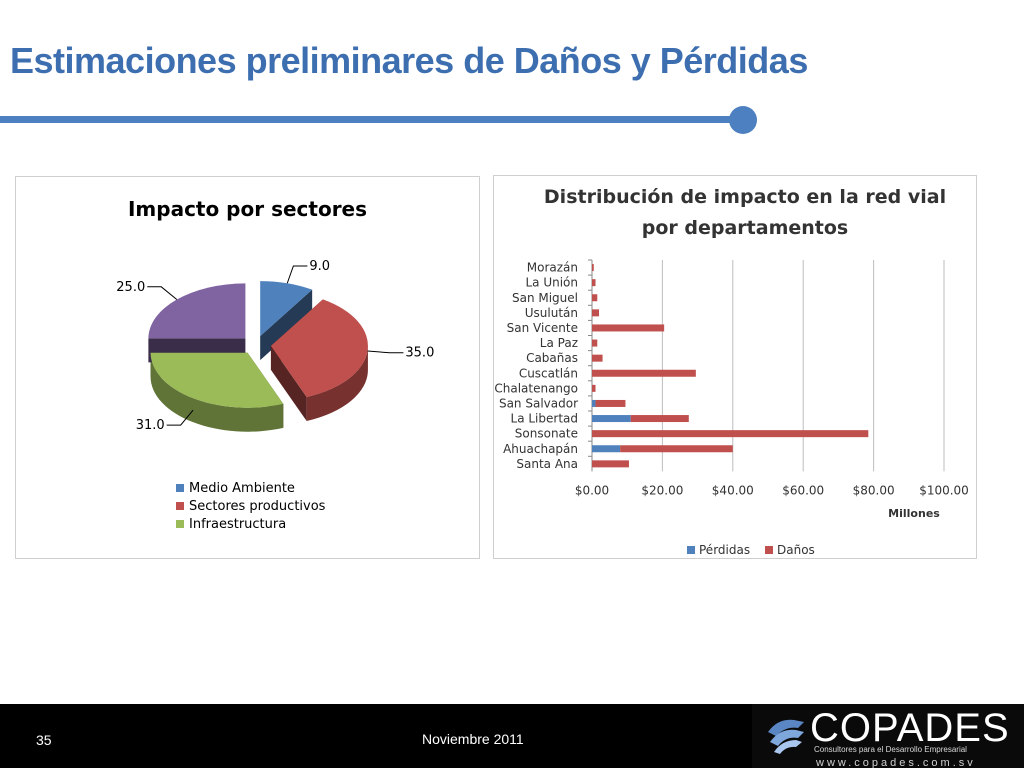 The height and width of the screenshot is (768, 1024). I want to click on bar-category-label: Sonsonate, so click(546, 434).